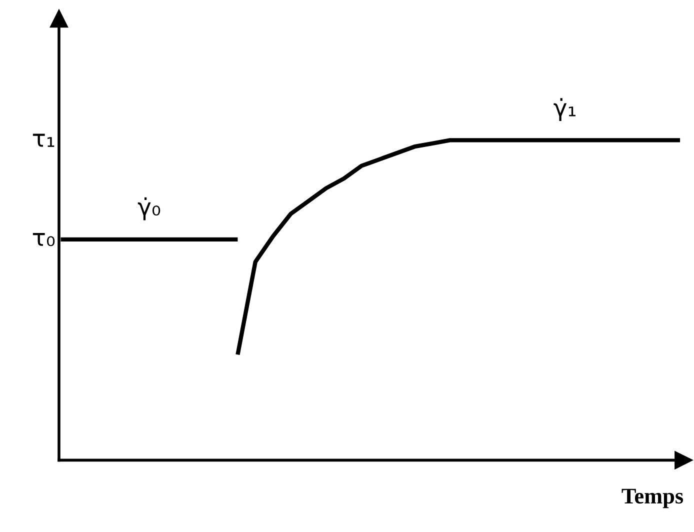 The width and height of the screenshot is (694, 532). Describe the element at coordinates (653, 498) in the screenshot. I see `x-axis-title: Temps` at that location.